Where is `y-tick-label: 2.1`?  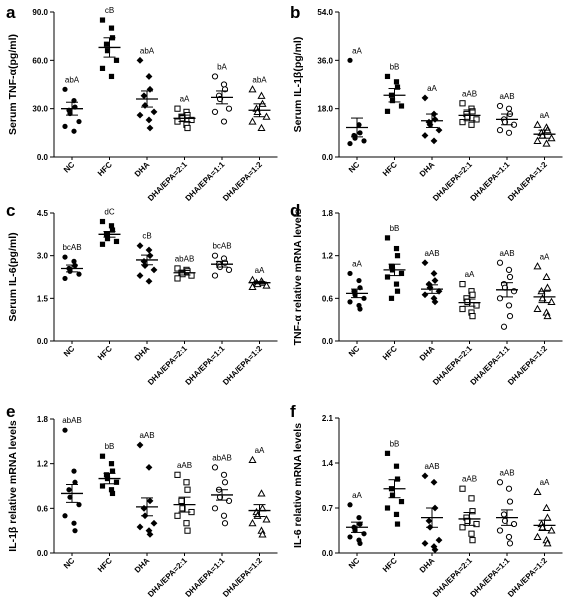
y-tick-label: 2.1 is located at coordinates (328, 418).